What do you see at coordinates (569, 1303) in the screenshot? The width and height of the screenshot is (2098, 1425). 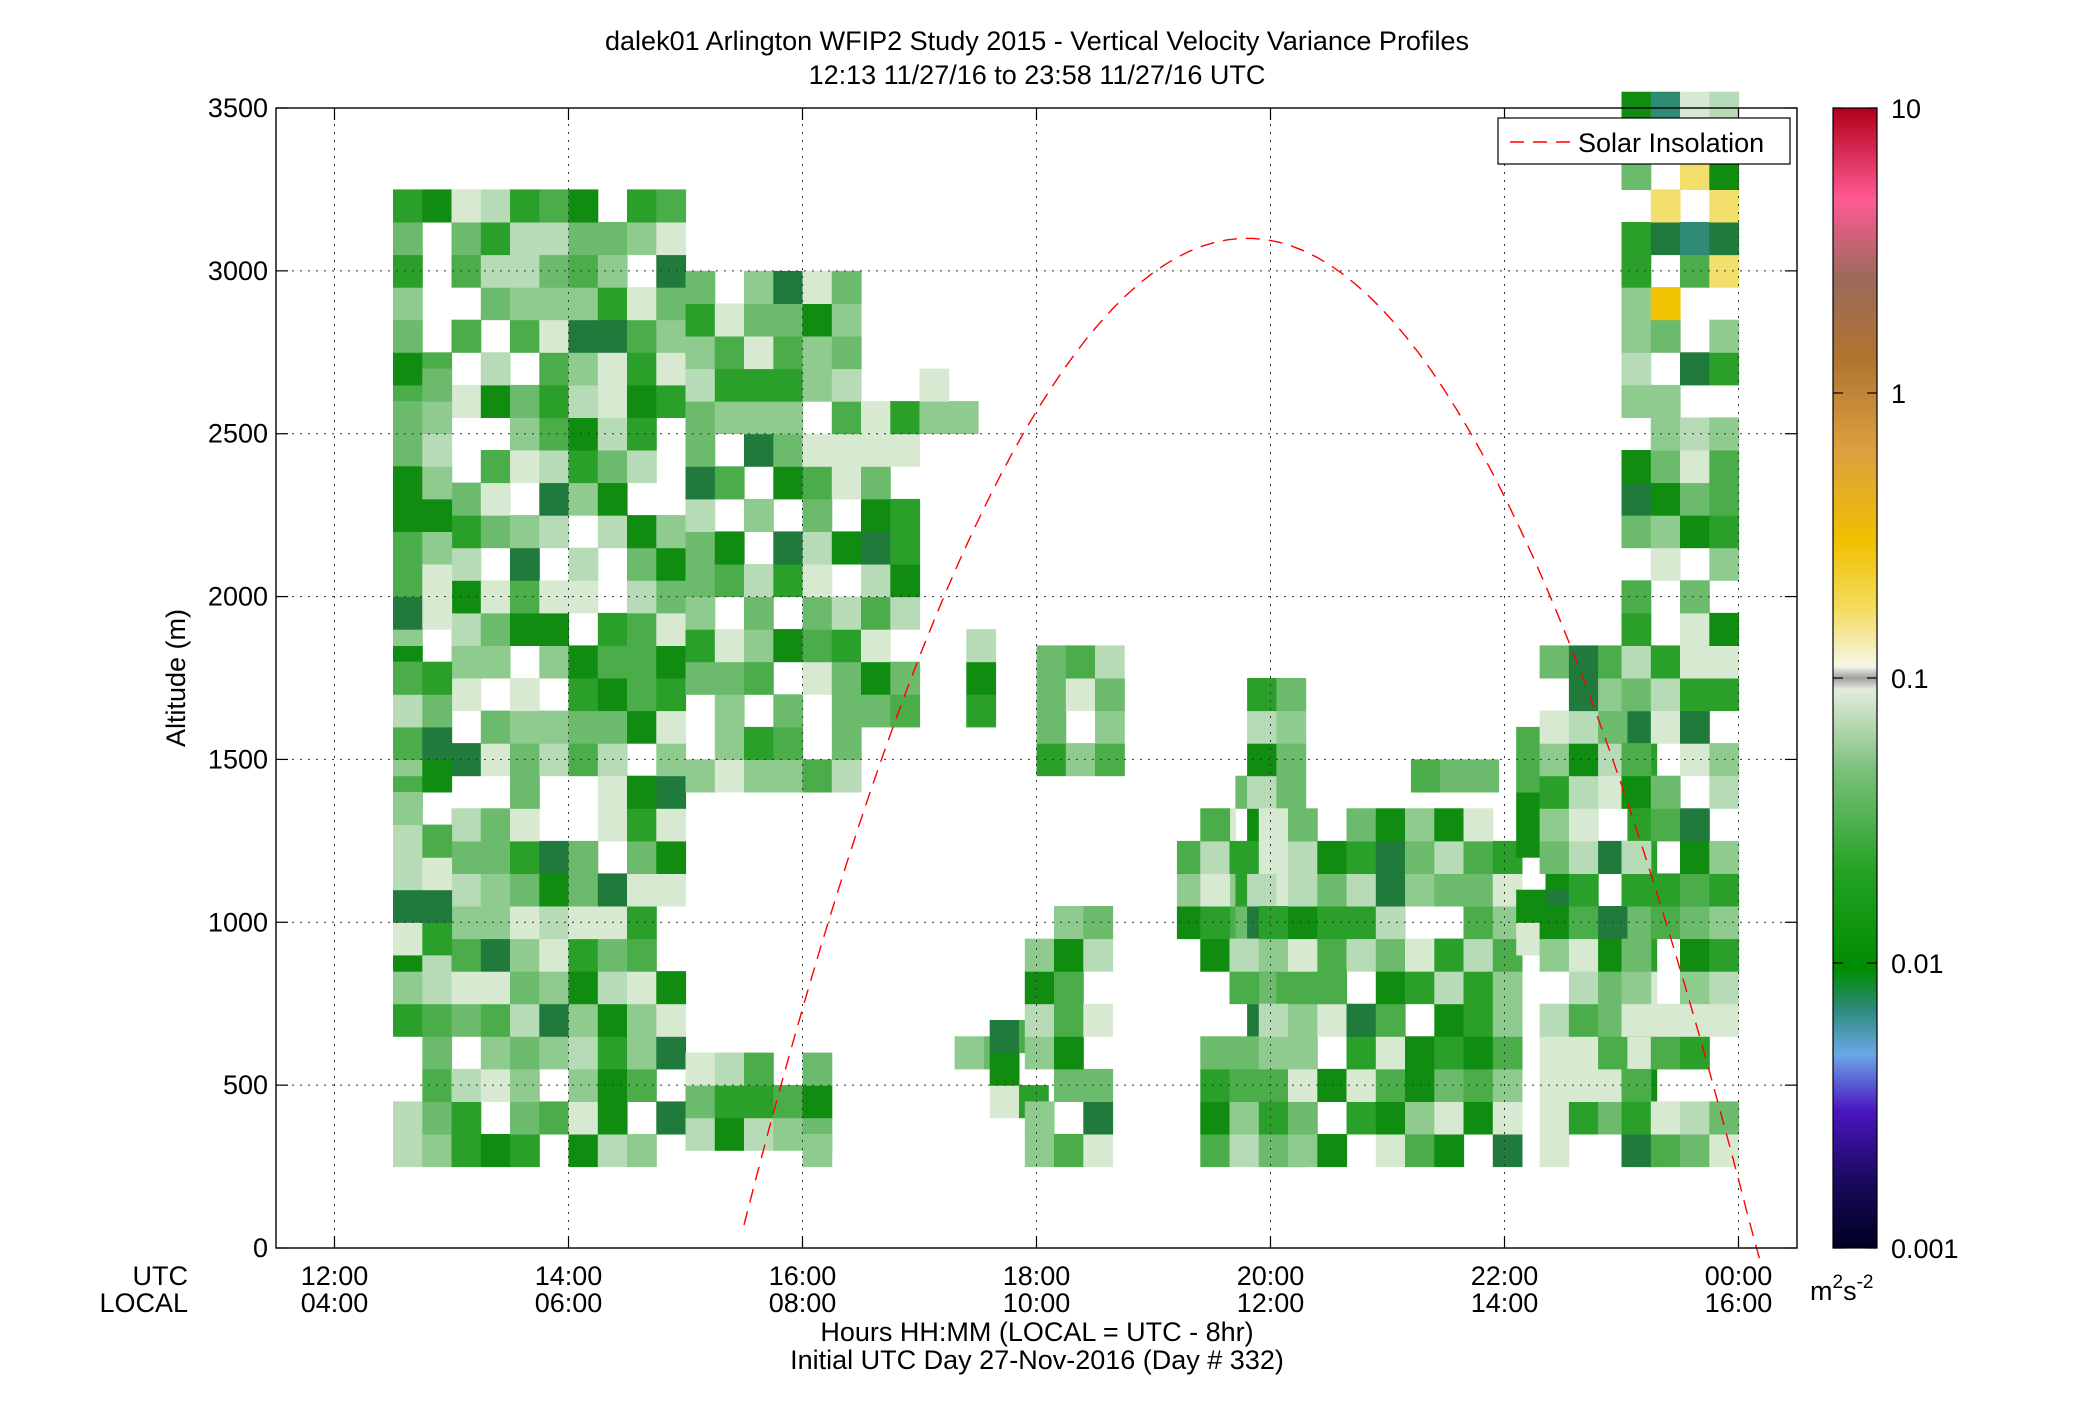 I see `x-tick-label-local: 06:00` at bounding box center [569, 1303].